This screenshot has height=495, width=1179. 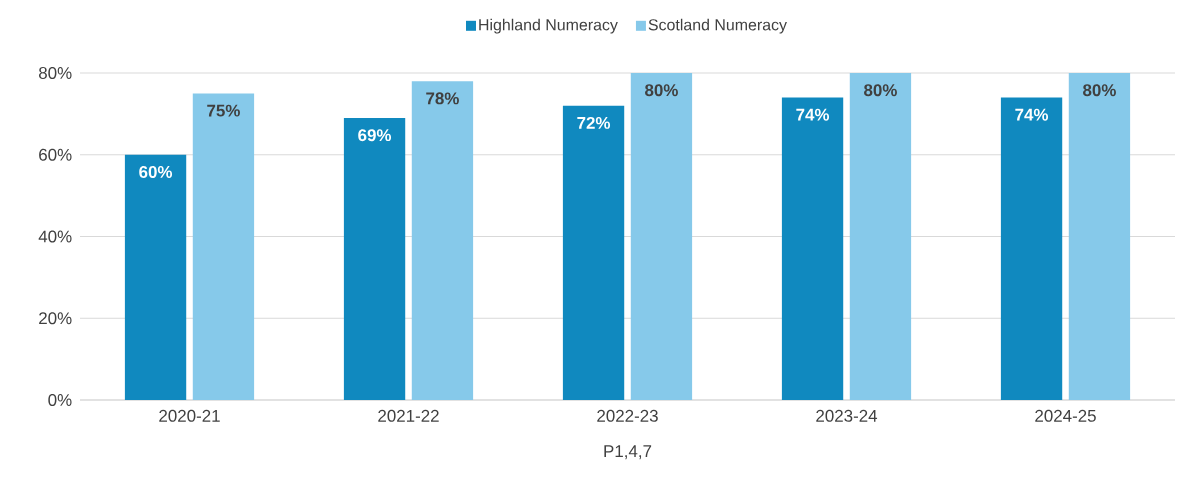 I want to click on y-tick-label: 0%, so click(x=60, y=400).